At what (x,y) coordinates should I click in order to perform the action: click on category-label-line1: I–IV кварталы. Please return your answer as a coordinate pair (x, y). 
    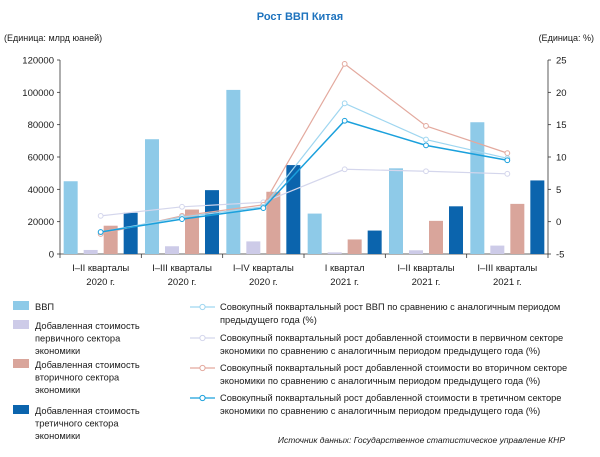
    Looking at the image, I should click on (263, 268).